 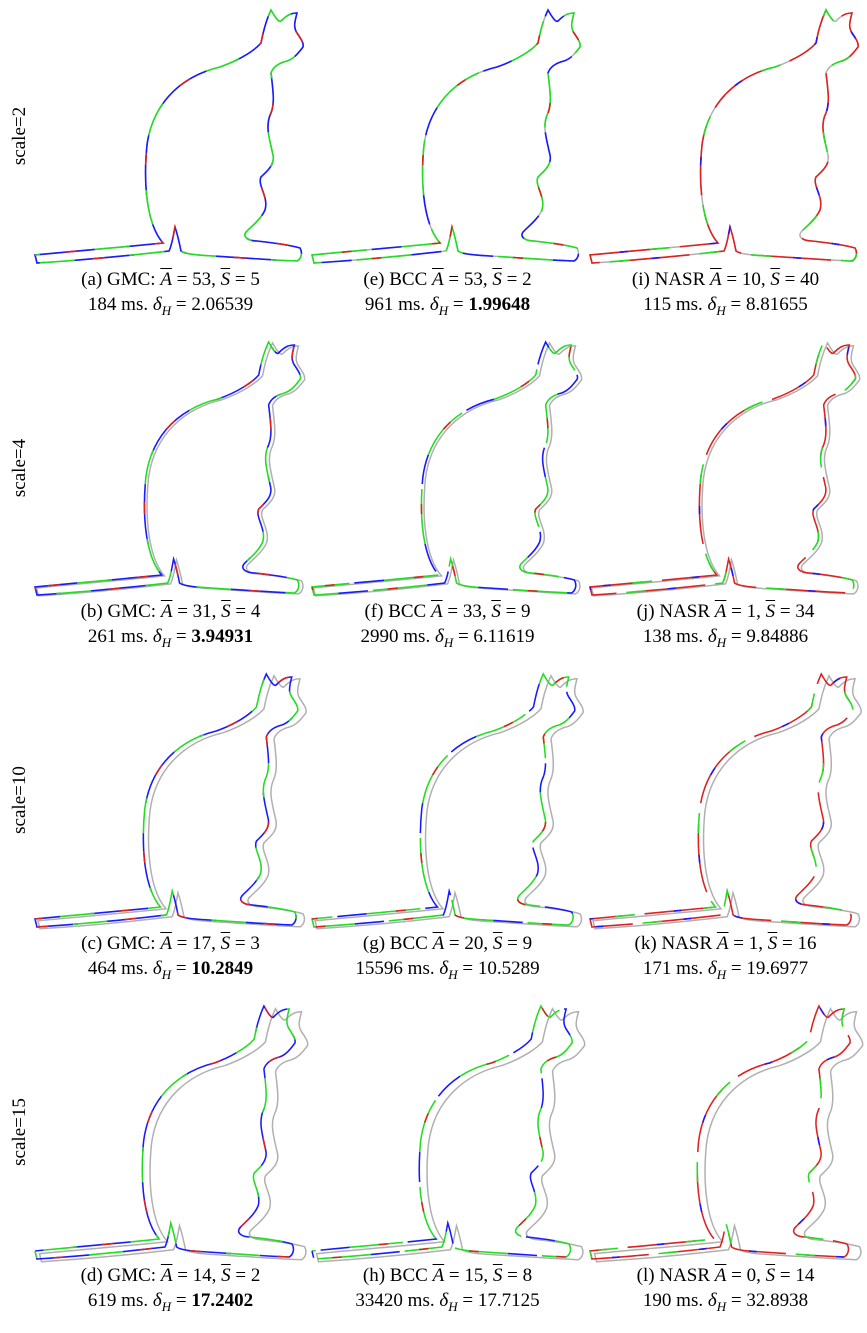 I want to click on value: 0, so click(x=751, y=1275).